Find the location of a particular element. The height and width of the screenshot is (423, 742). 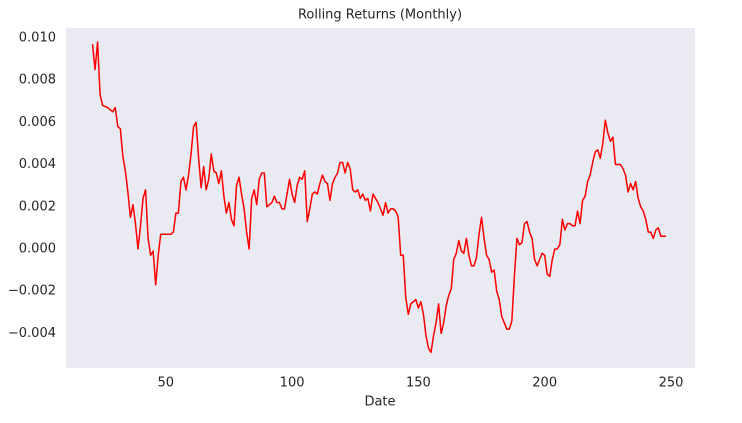

x-tick-label: 50 is located at coordinates (166, 383).